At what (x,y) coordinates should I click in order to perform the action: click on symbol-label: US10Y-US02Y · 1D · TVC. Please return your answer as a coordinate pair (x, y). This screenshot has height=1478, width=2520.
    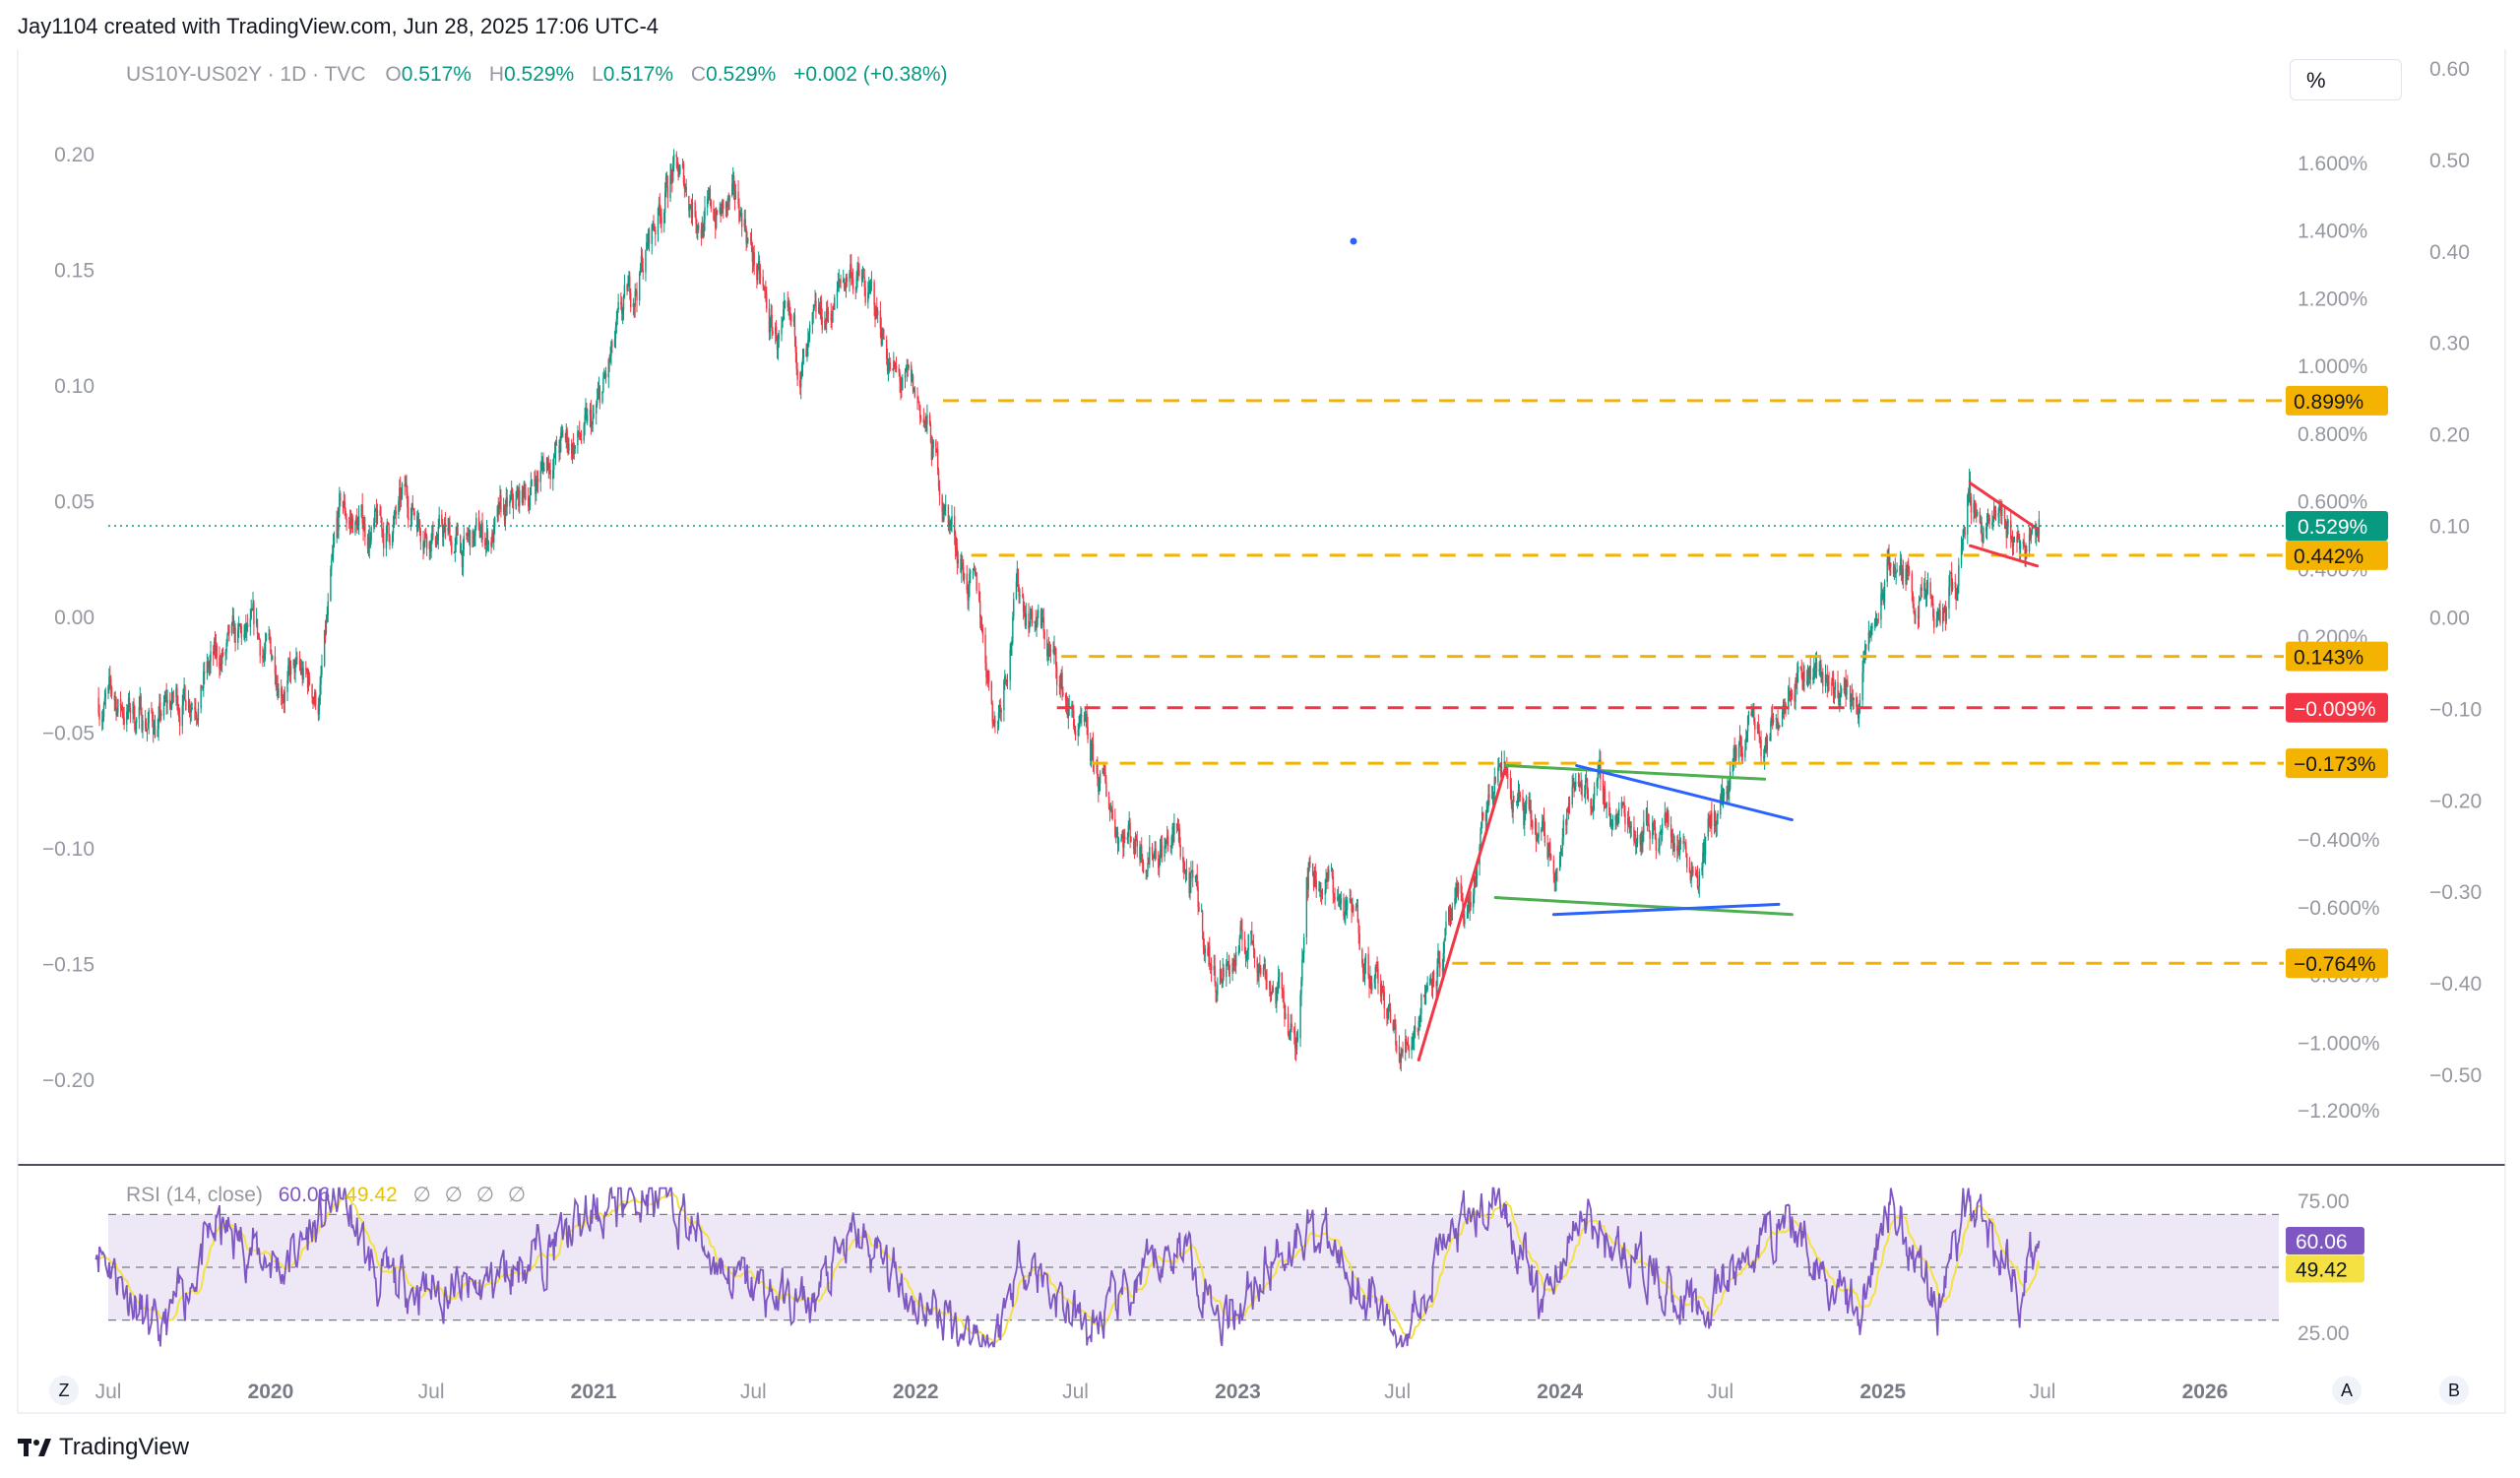
    Looking at the image, I should click on (246, 74).